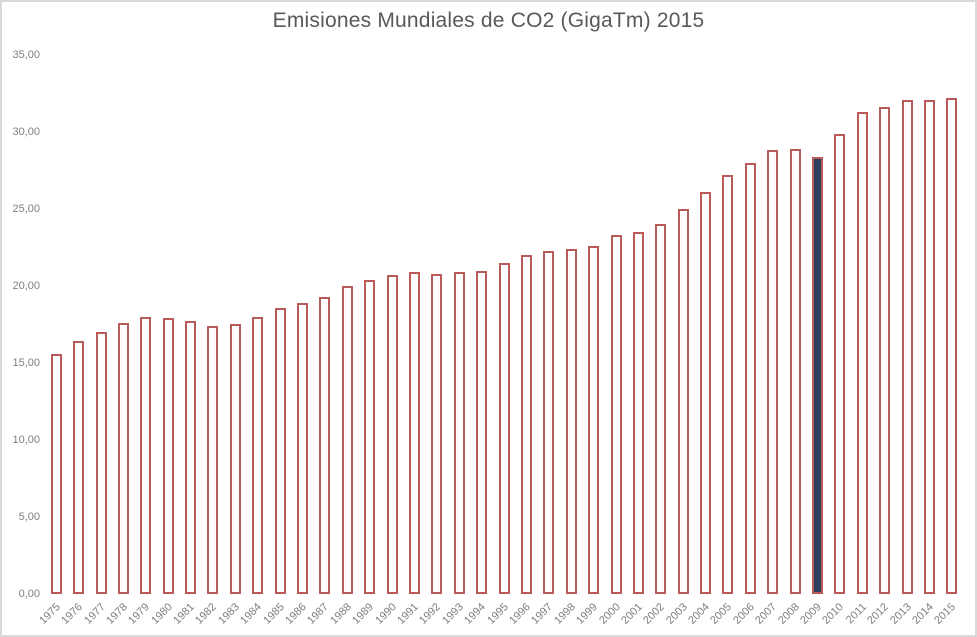 The image size is (977, 637). Describe the element at coordinates (370, 437) in the screenshot. I see `bar-1989` at that location.